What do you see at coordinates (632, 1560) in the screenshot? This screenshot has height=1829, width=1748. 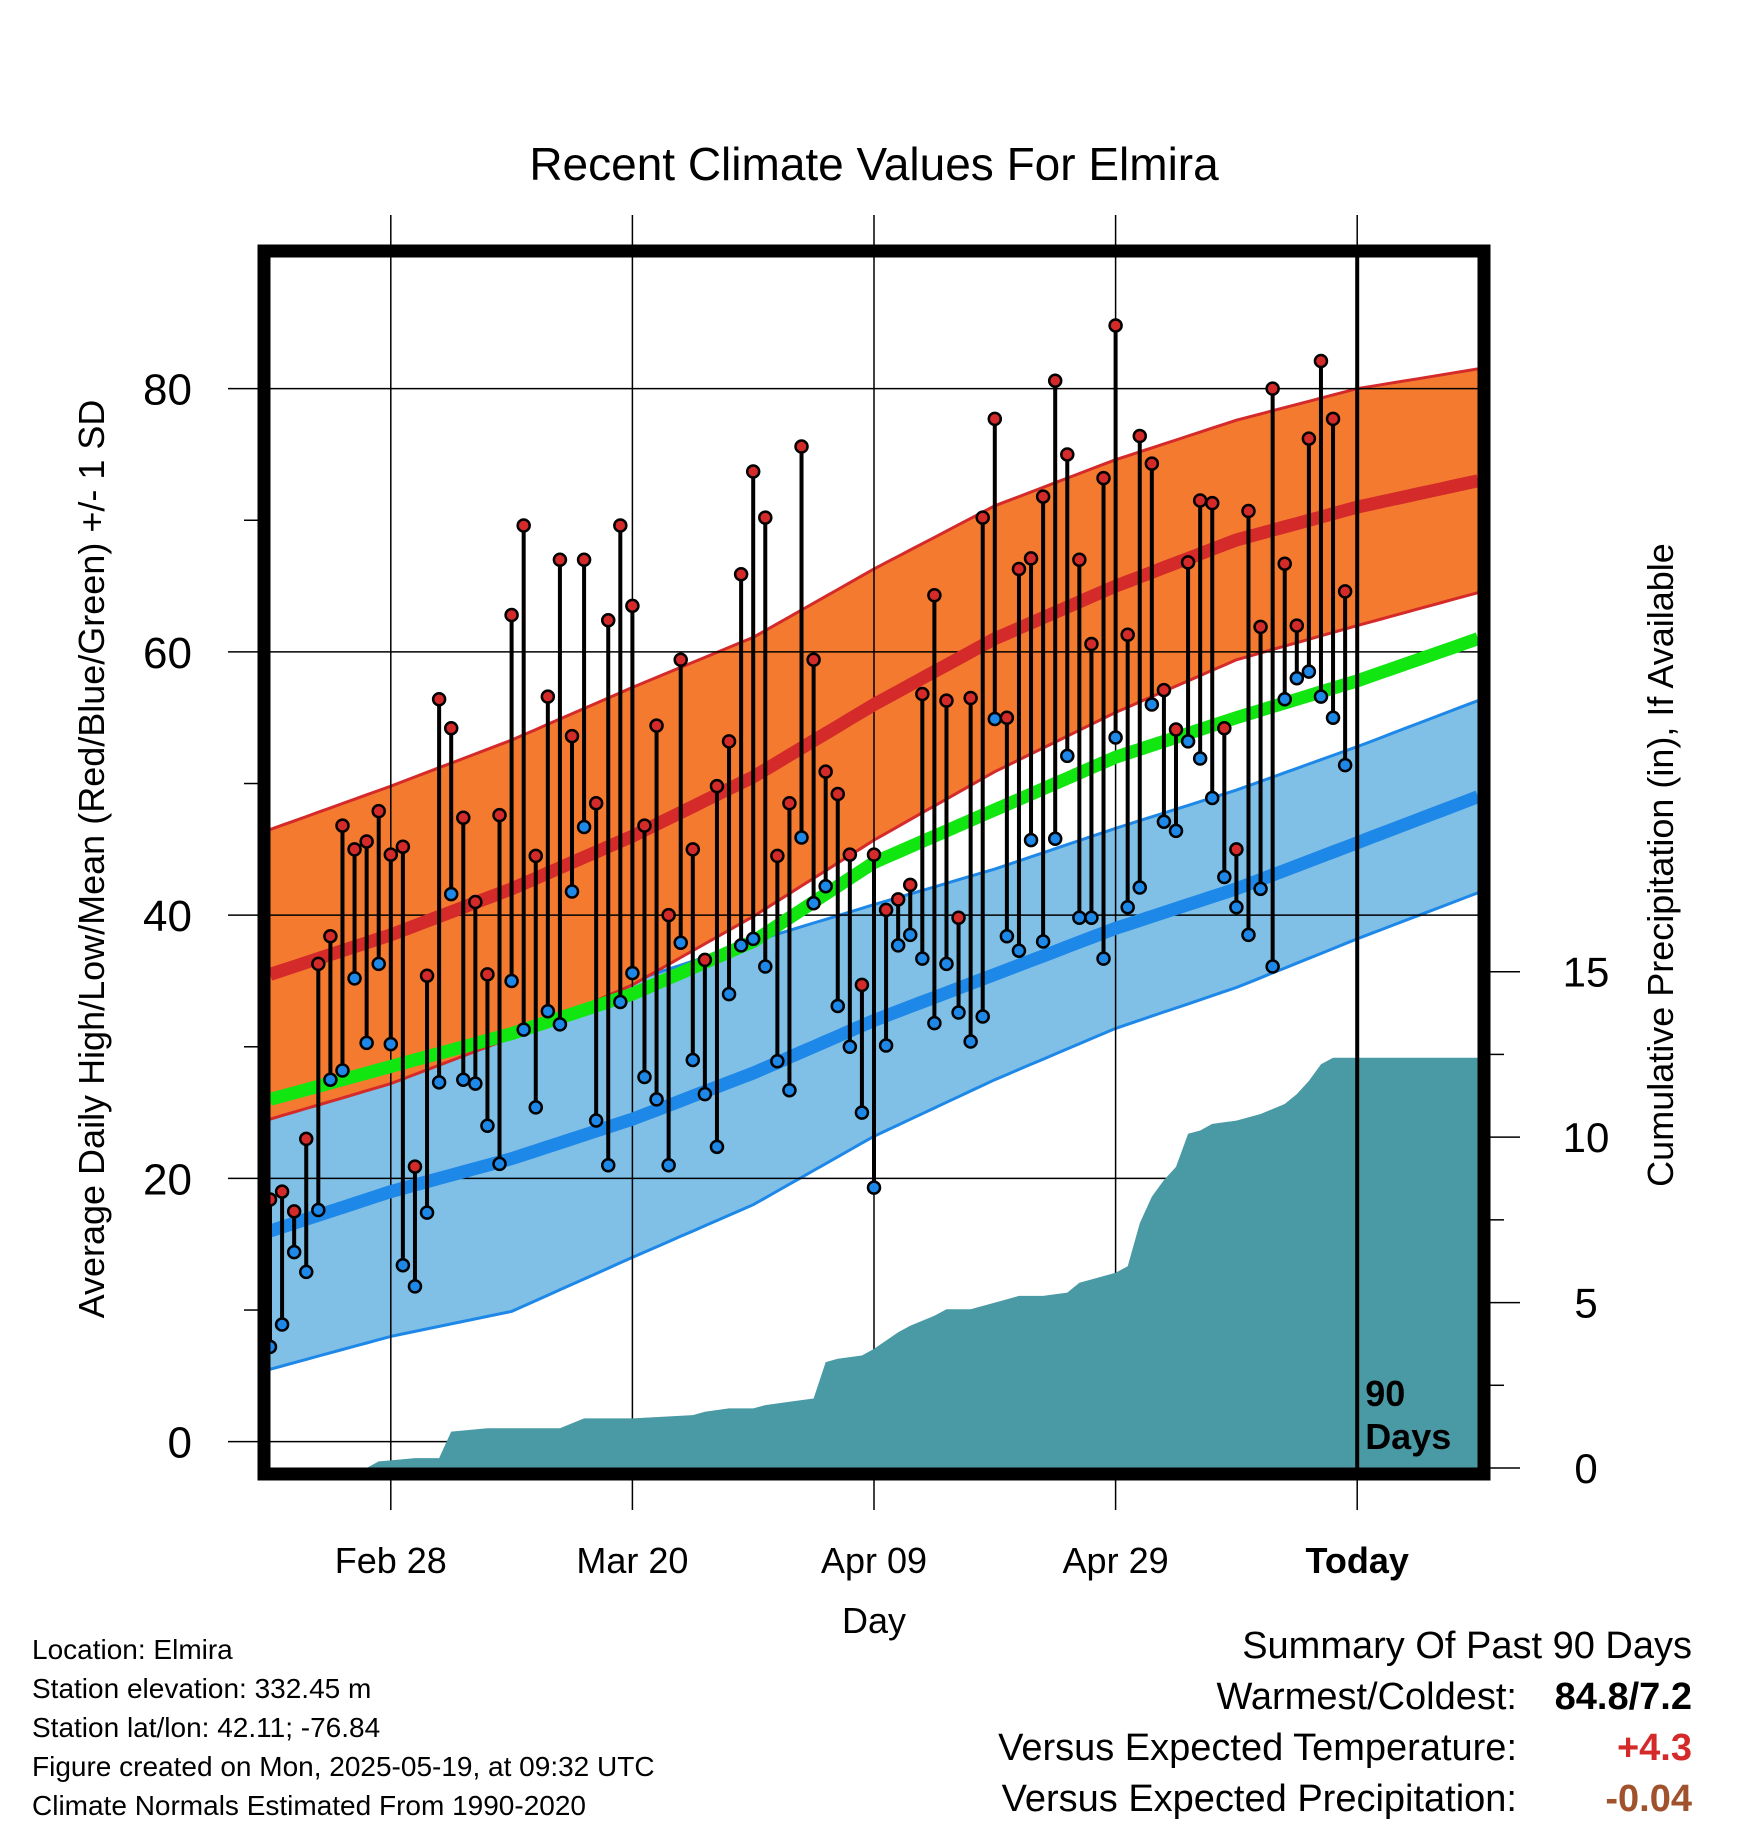 I see `x-tick-label: Mar 20` at bounding box center [632, 1560].